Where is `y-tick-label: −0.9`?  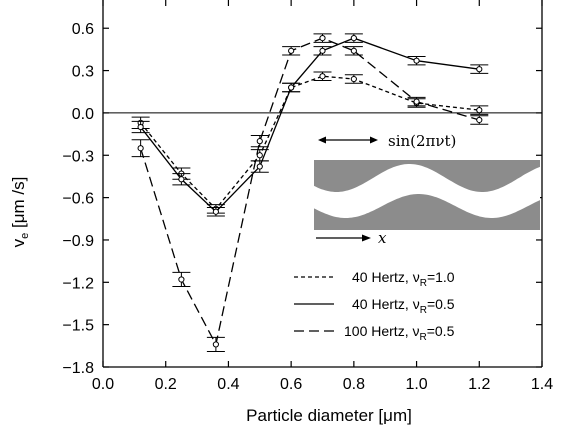
y-tick-label: −0.9 is located at coordinates (78, 241).